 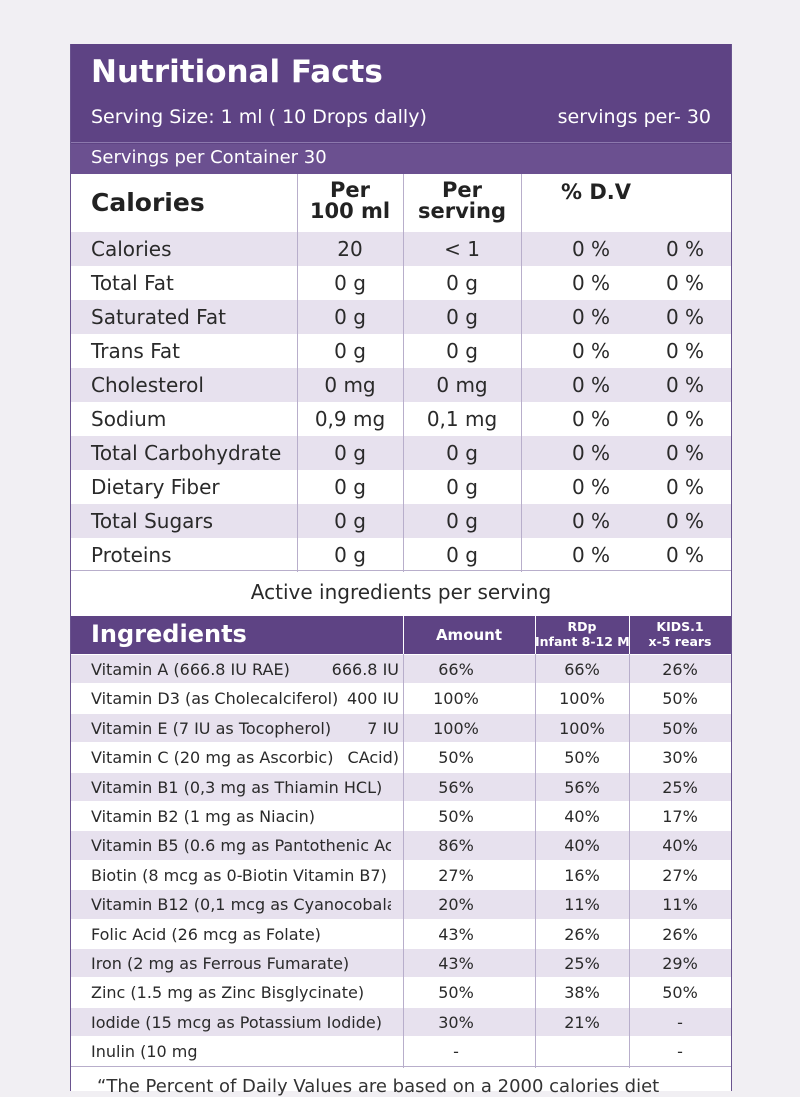 I want to click on nutrition-row: Total Fat 0 g 0 g 0 % 0 %, so click(x=401, y=283).